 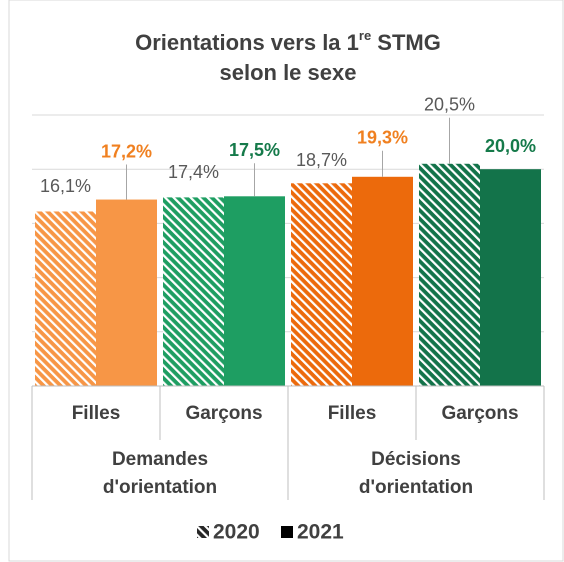 I want to click on data-label: 17,4%, so click(x=193, y=172).